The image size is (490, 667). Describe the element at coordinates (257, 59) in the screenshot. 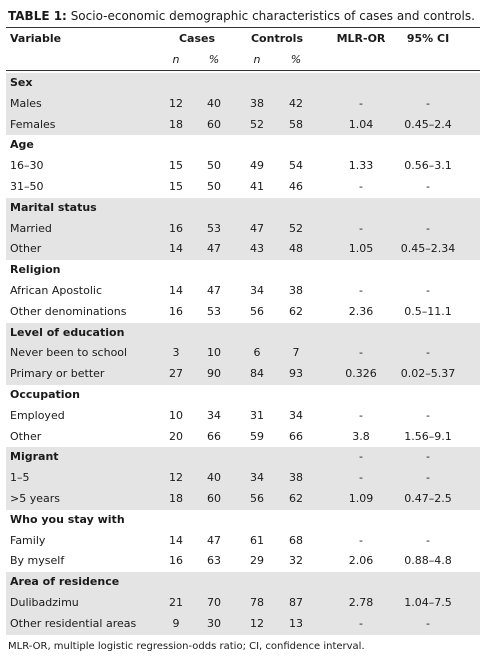

I see `subheader-cell: n` at that location.